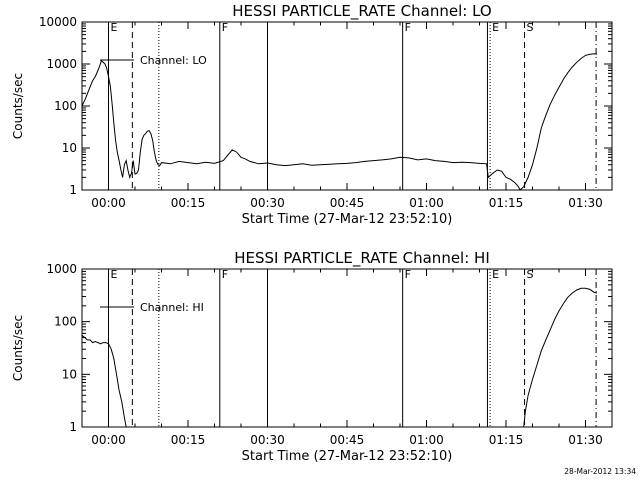 The image size is (640, 480). Describe the element at coordinates (173, 60) in the screenshot. I see `legend-label: Channel: LO` at that location.